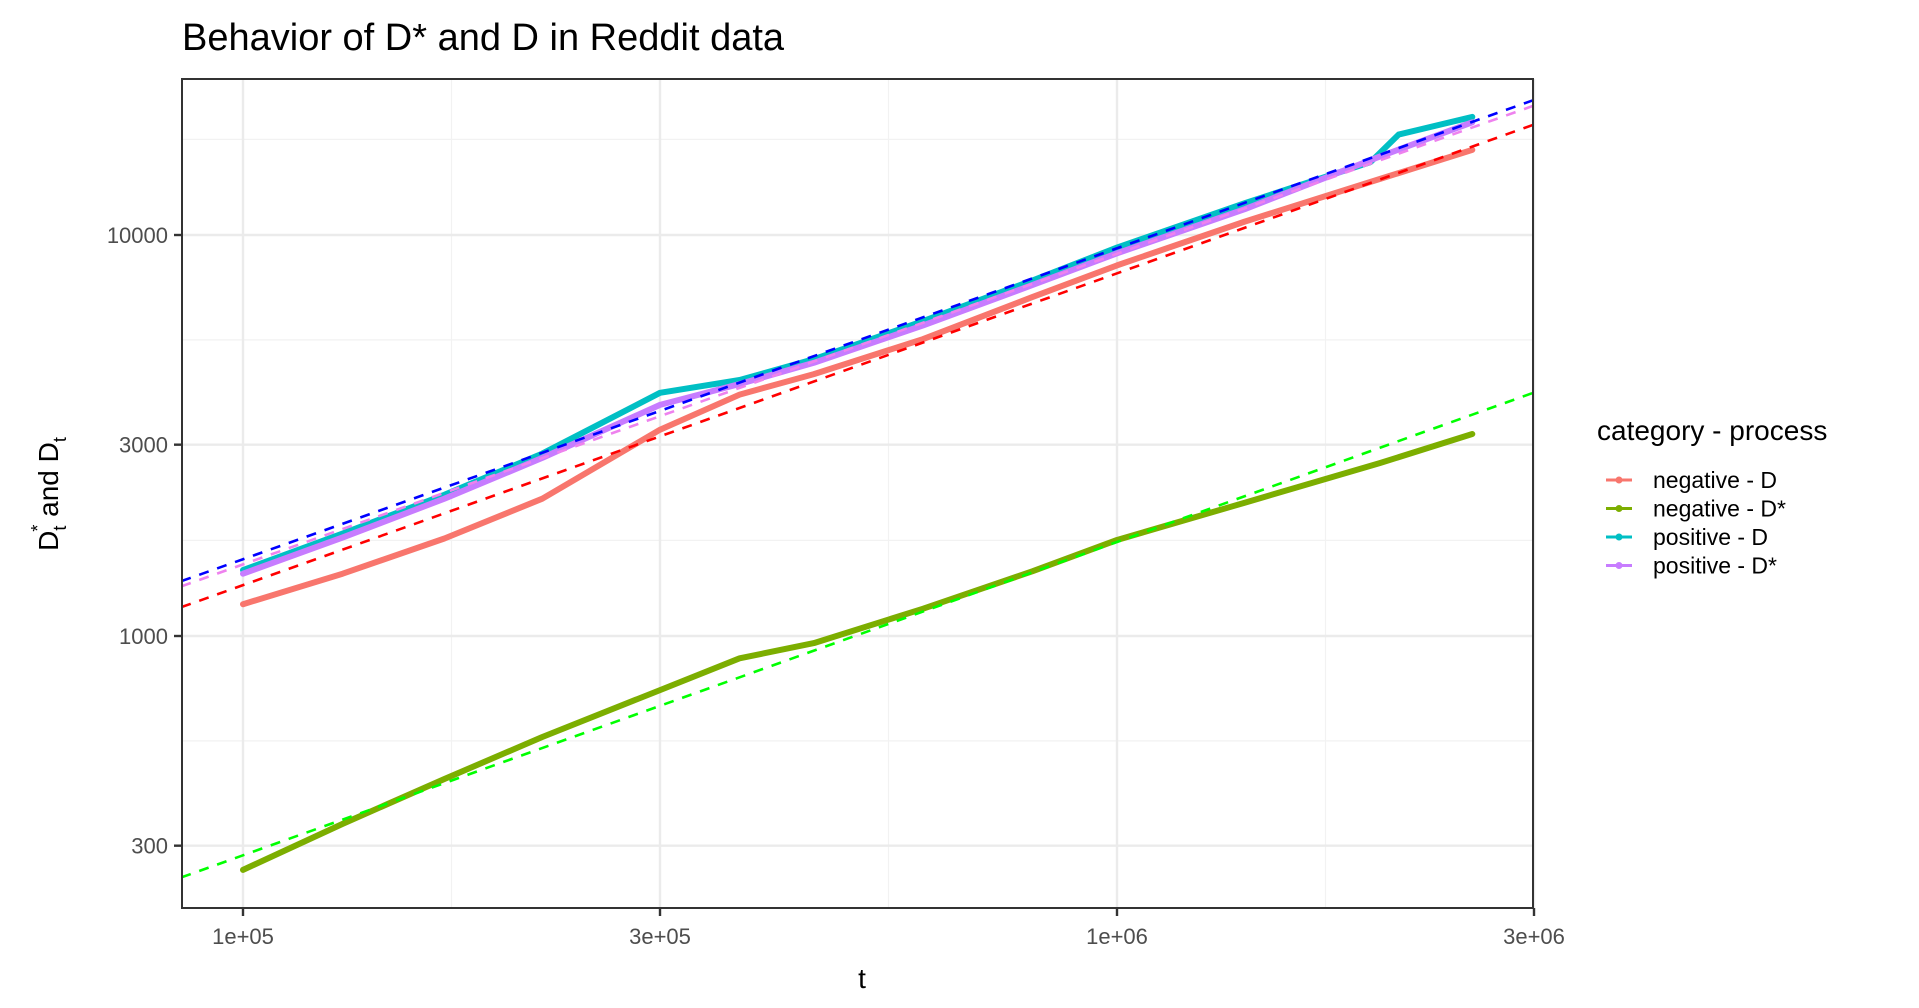  What do you see at coordinates (1715, 566) in the screenshot?
I see `legend-label: positive - D*` at bounding box center [1715, 566].